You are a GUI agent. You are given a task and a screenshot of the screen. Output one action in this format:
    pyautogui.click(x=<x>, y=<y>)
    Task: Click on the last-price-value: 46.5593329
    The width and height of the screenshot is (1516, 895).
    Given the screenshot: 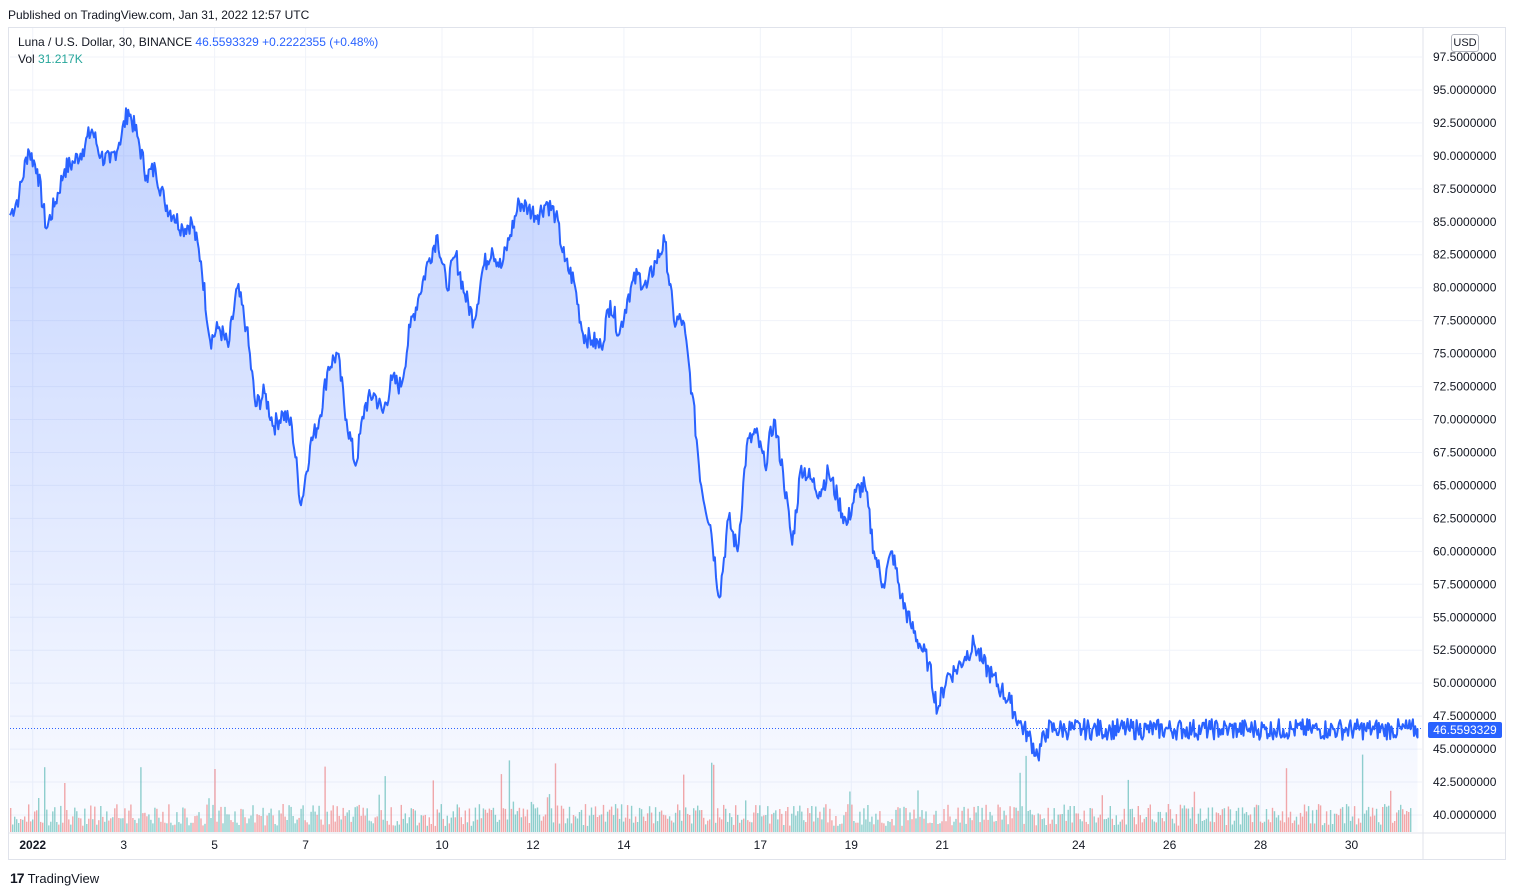 What is the action you would take?
    pyautogui.click(x=227, y=42)
    